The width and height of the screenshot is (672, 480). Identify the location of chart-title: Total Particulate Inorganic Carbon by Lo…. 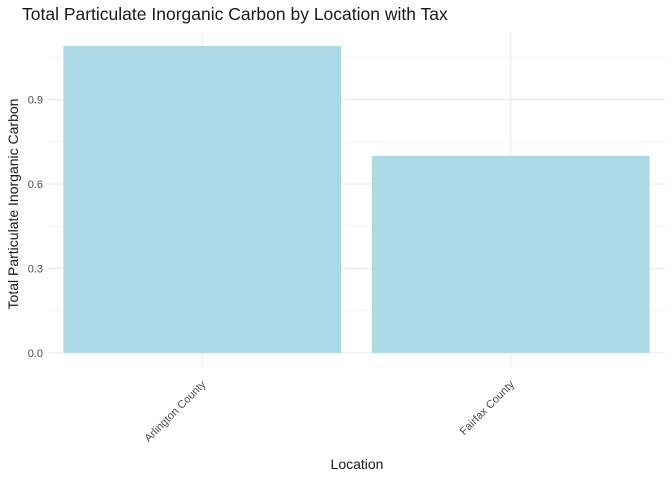
(235, 14).